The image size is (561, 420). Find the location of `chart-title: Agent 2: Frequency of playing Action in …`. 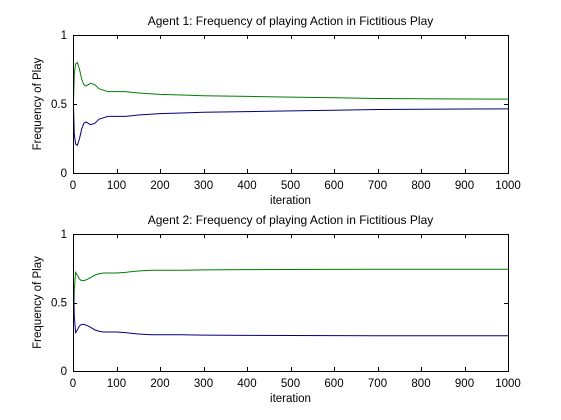

chart-title: Agent 2: Frequency of playing Action in … is located at coordinates (291, 220).